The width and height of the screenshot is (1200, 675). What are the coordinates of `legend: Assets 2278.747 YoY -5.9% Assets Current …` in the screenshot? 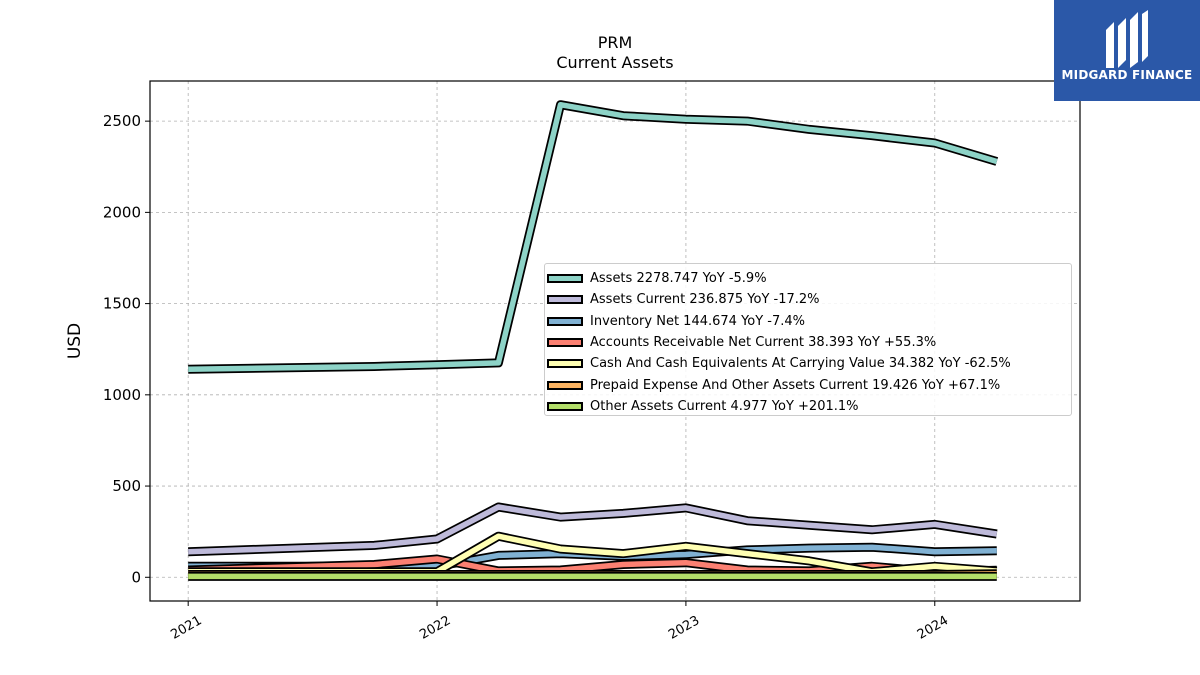 It's located at (808, 339).